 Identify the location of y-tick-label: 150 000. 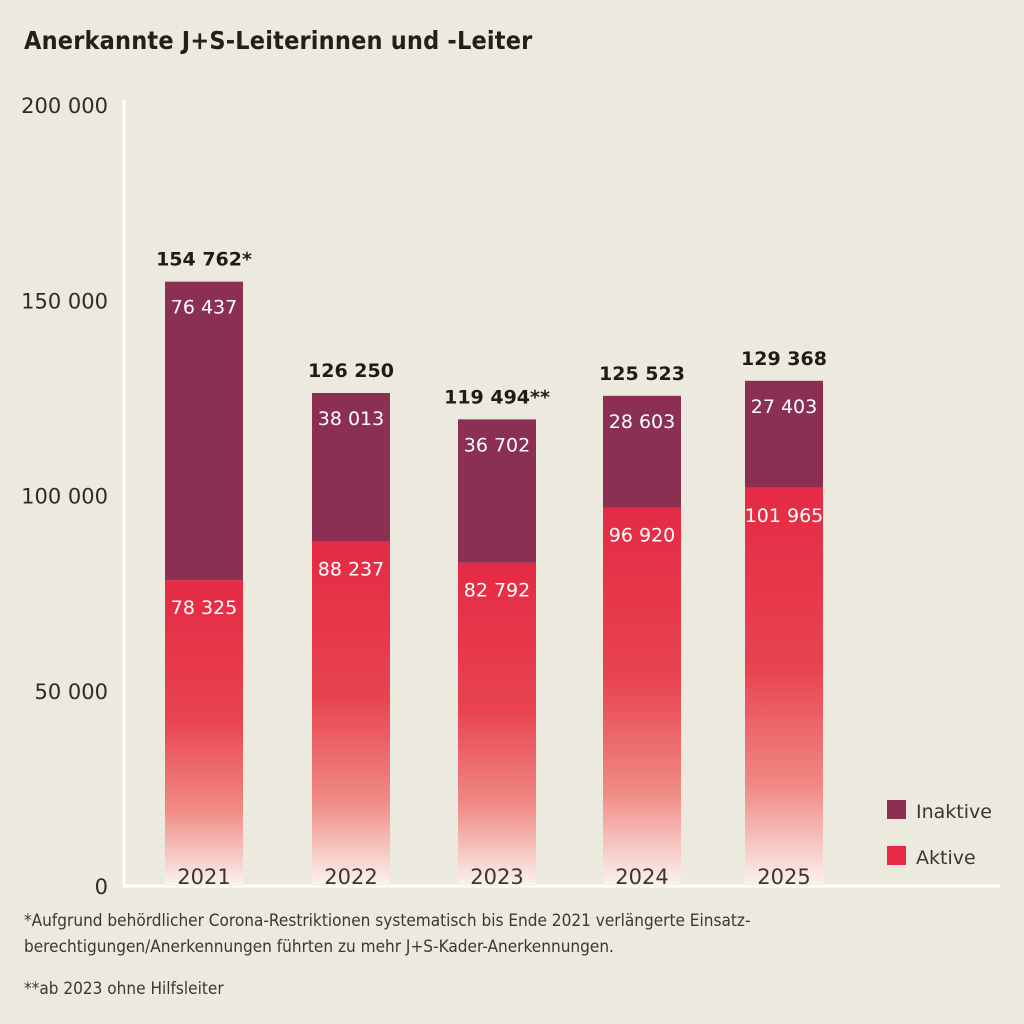
(64, 301).